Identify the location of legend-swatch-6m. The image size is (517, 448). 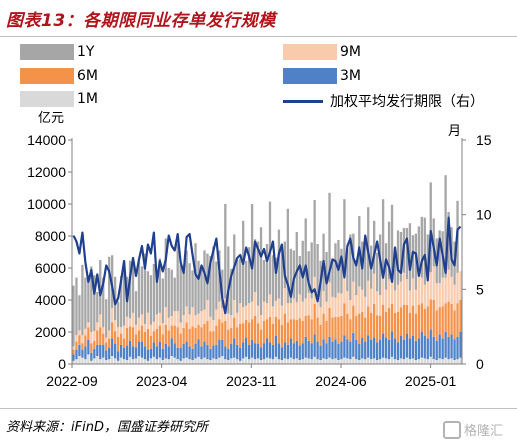
(47, 76).